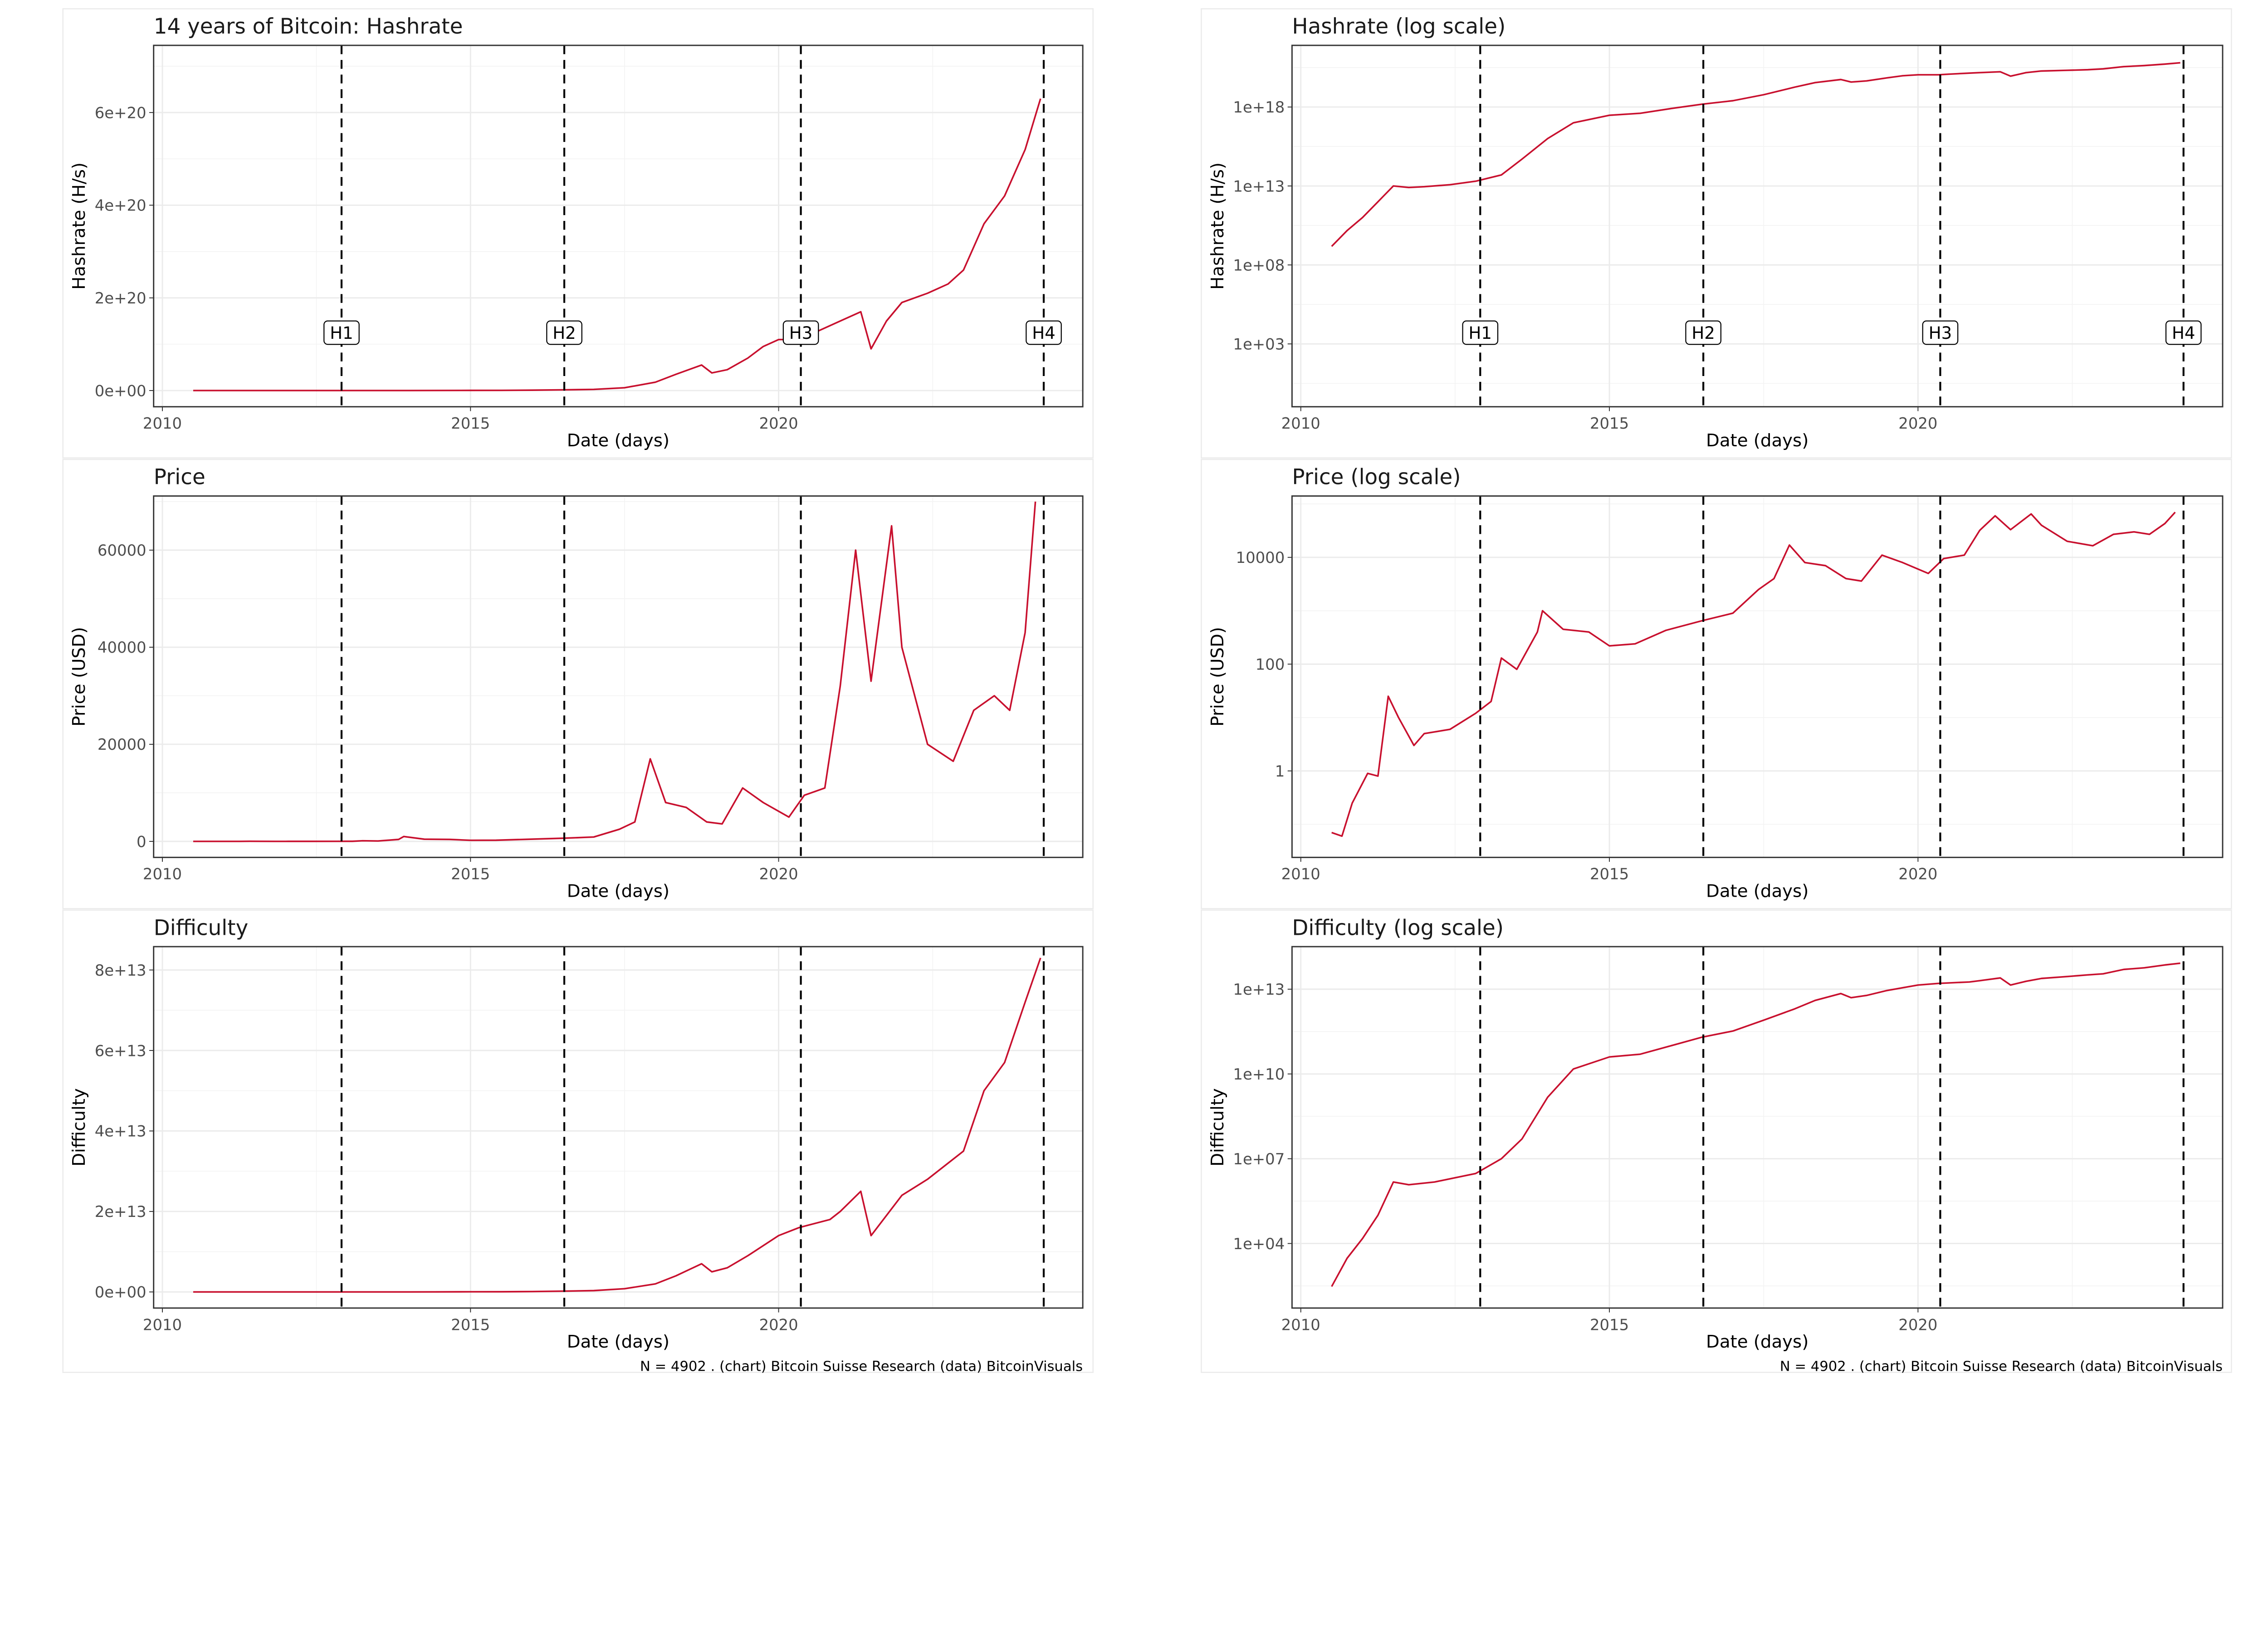 This screenshot has height=1651, width=2268. Describe the element at coordinates (142, 842) in the screenshot. I see `y-tick-label: 0` at that location.